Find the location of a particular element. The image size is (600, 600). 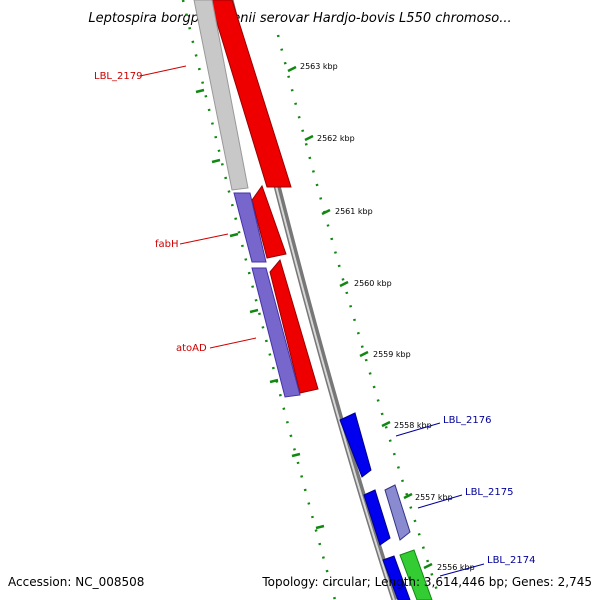

gene-green is located at coordinates (416, 574).